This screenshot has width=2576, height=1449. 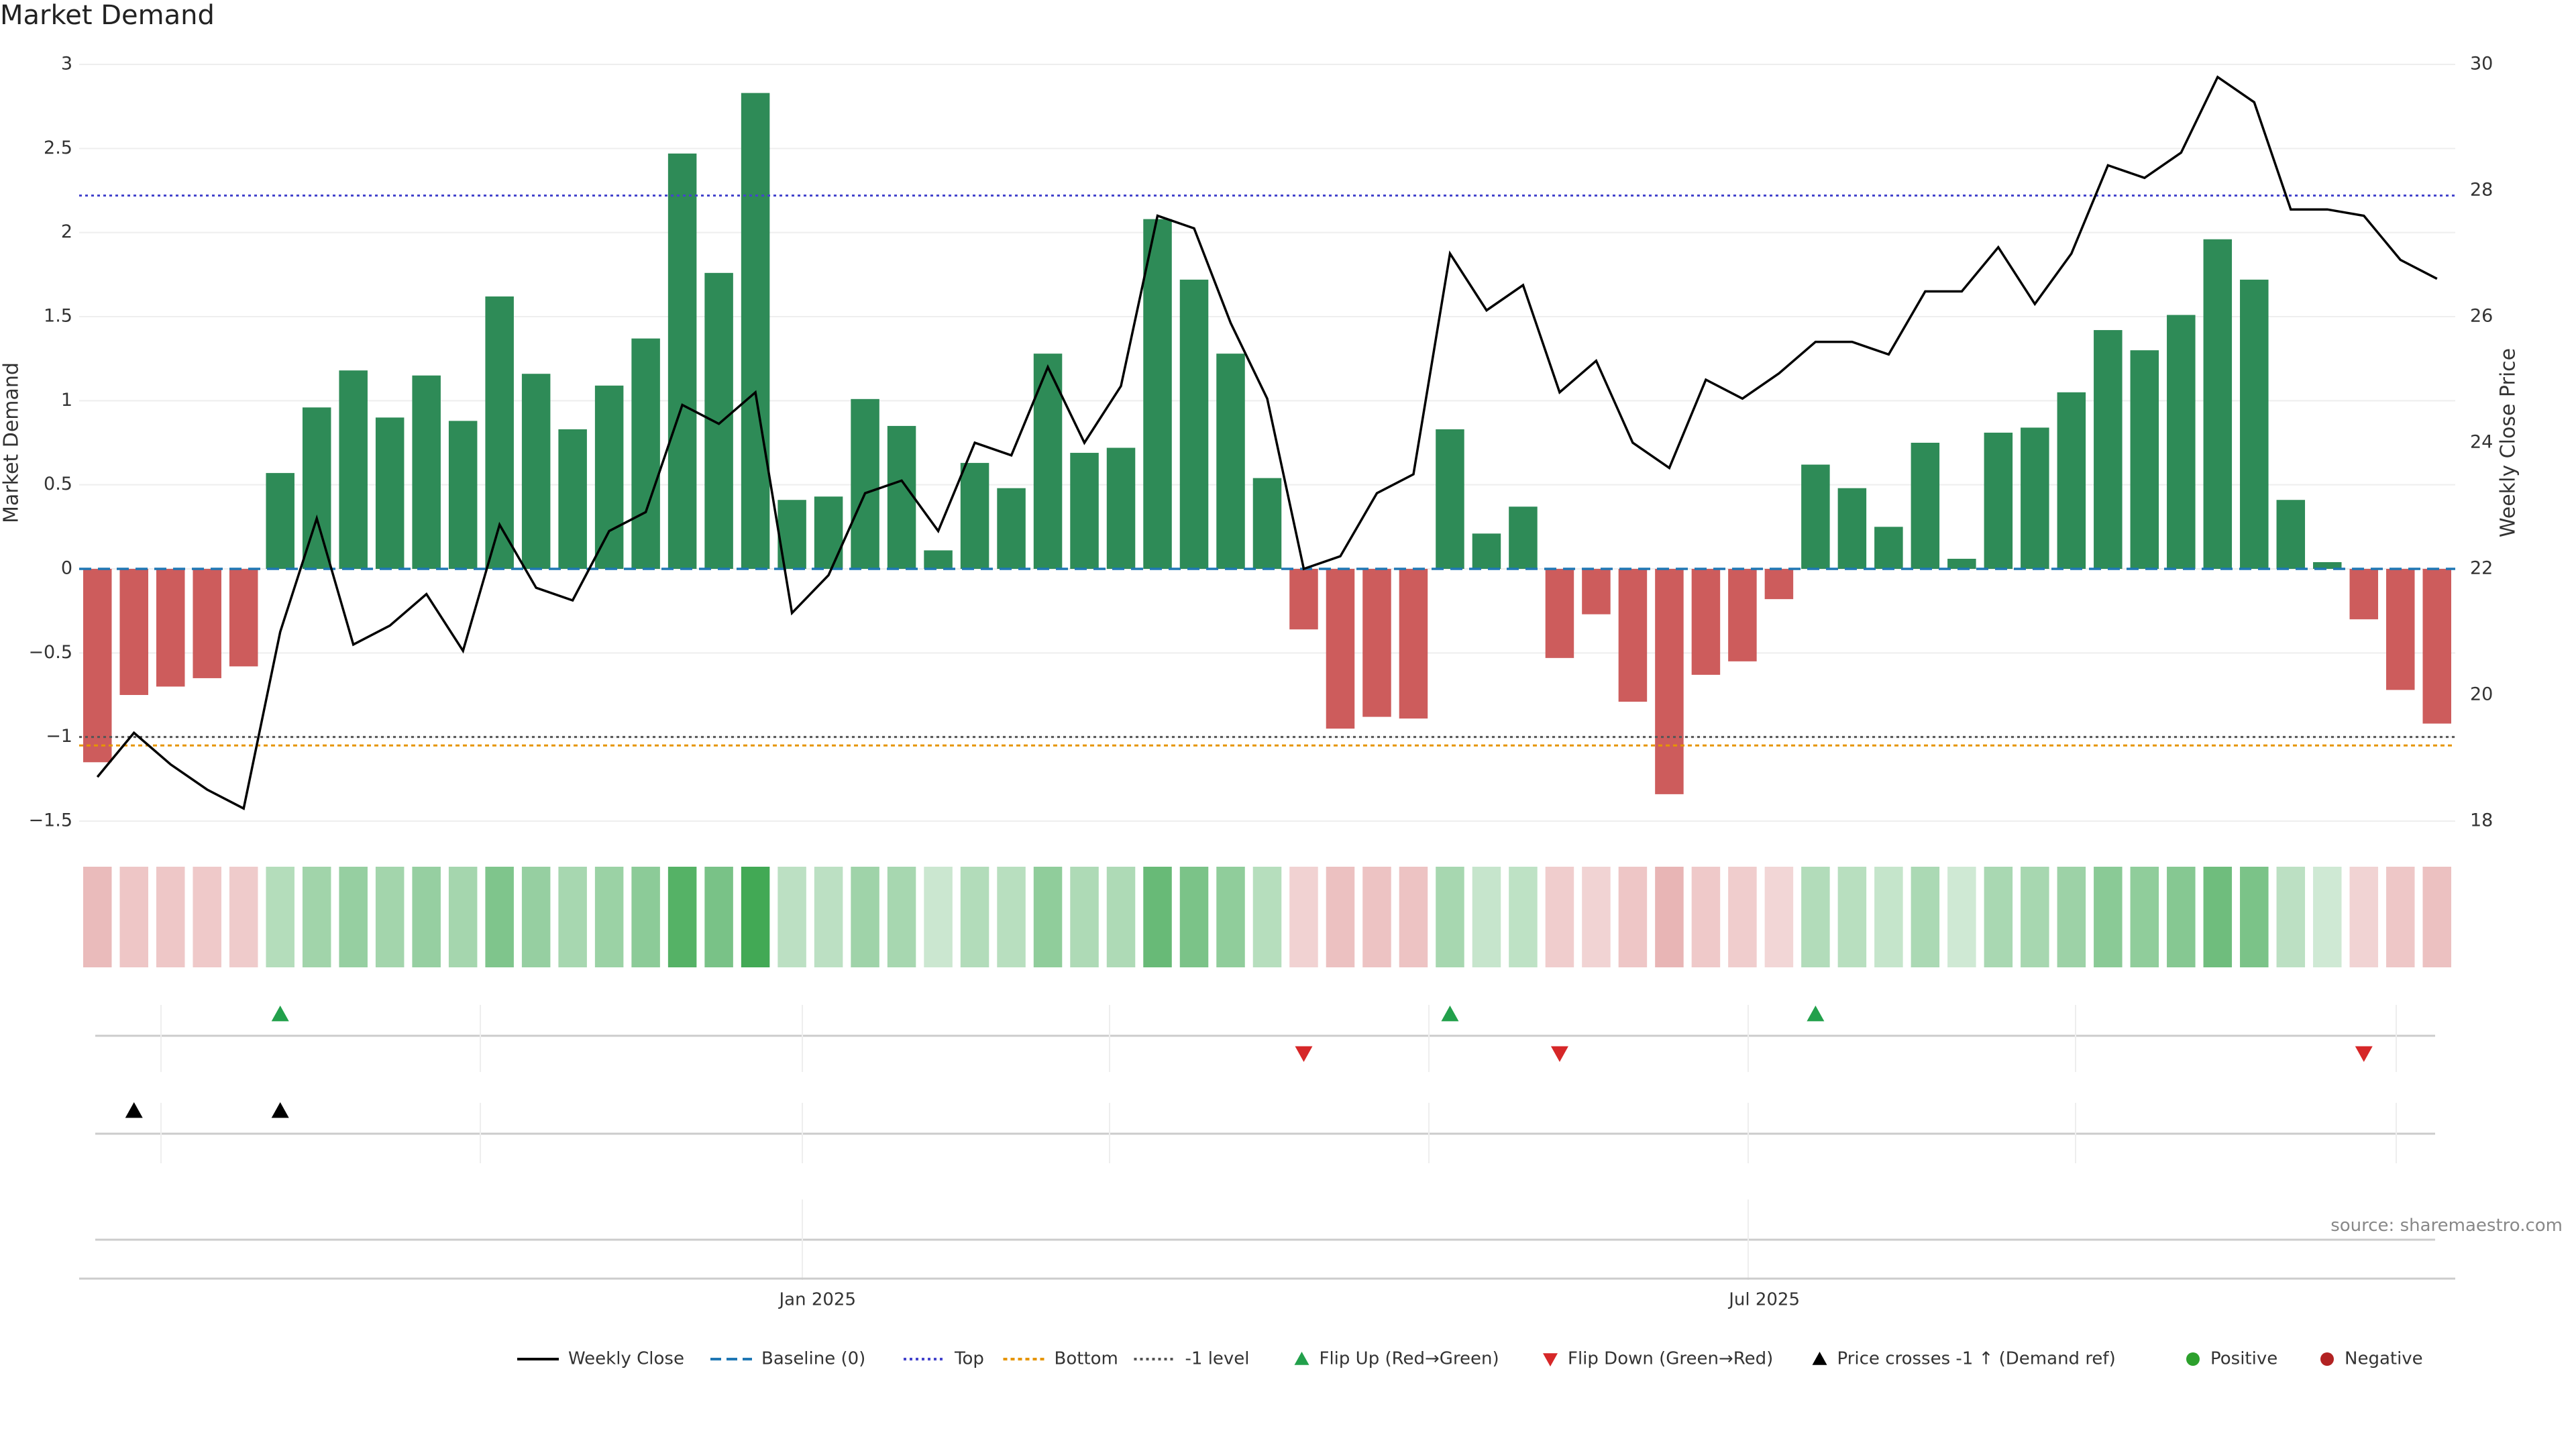 What do you see at coordinates (1763, 1300) in the screenshot?
I see `x-tick-label: Jul 2025` at bounding box center [1763, 1300].